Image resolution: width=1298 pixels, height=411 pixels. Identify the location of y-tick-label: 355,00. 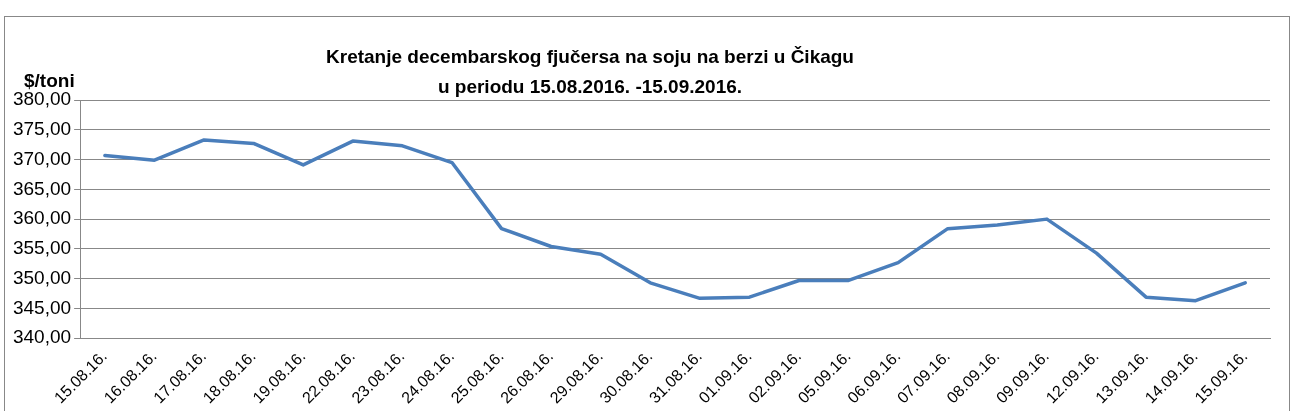
(42, 248).